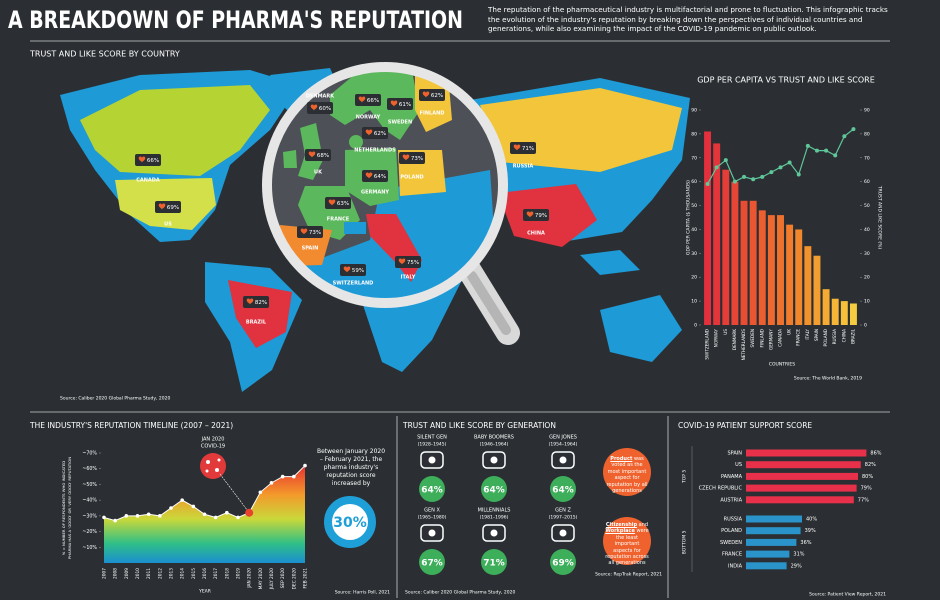 Image resolution: width=940 pixels, height=600 pixels. What do you see at coordinates (725, 332) in the screenshot?
I see `x-tick-label: US` at bounding box center [725, 332].